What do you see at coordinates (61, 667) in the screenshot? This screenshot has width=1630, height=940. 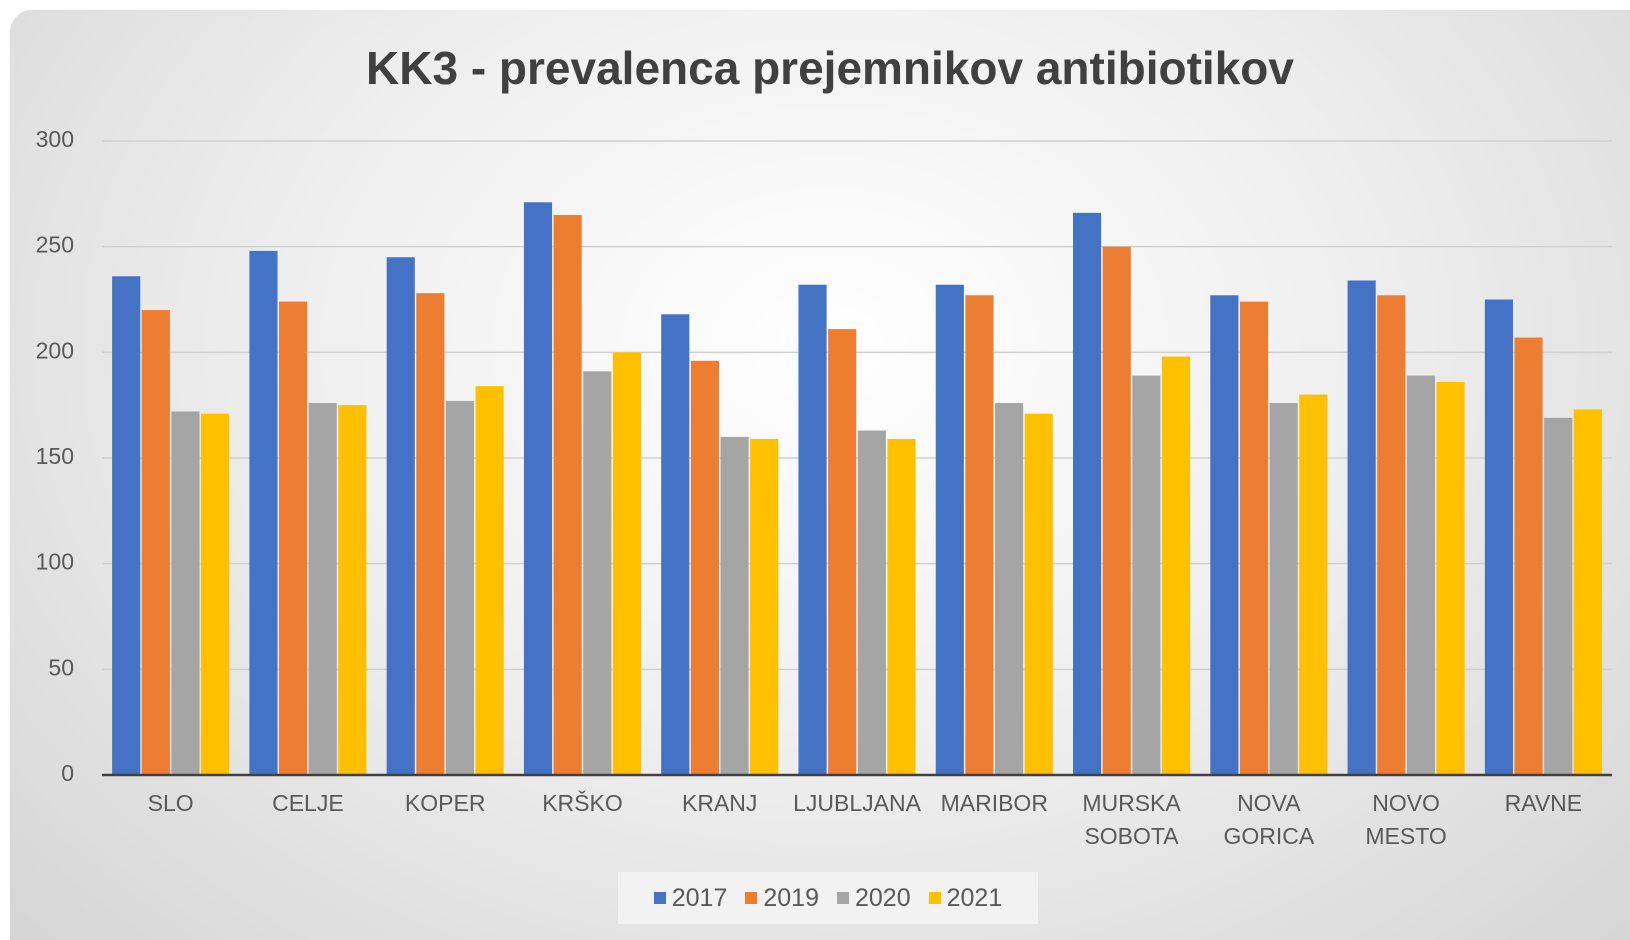 I see `y-tick-label: 50` at bounding box center [61, 667].